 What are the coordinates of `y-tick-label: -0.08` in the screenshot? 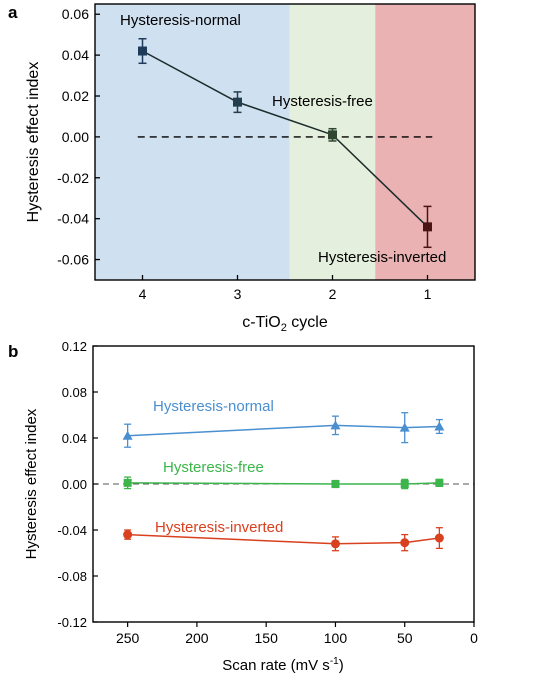 It's located at (72, 576).